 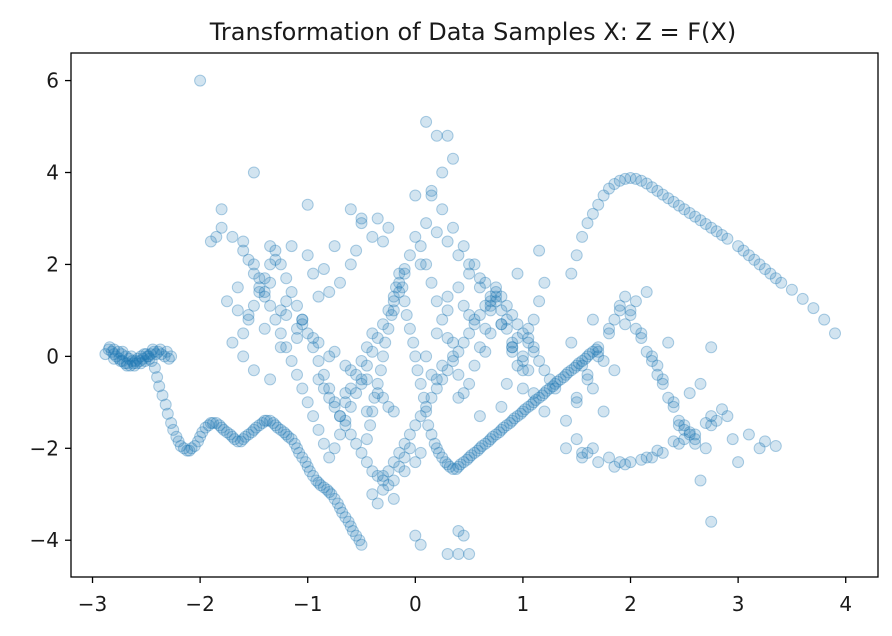 I want to click on y-tick-label: 0, so click(x=52, y=356).